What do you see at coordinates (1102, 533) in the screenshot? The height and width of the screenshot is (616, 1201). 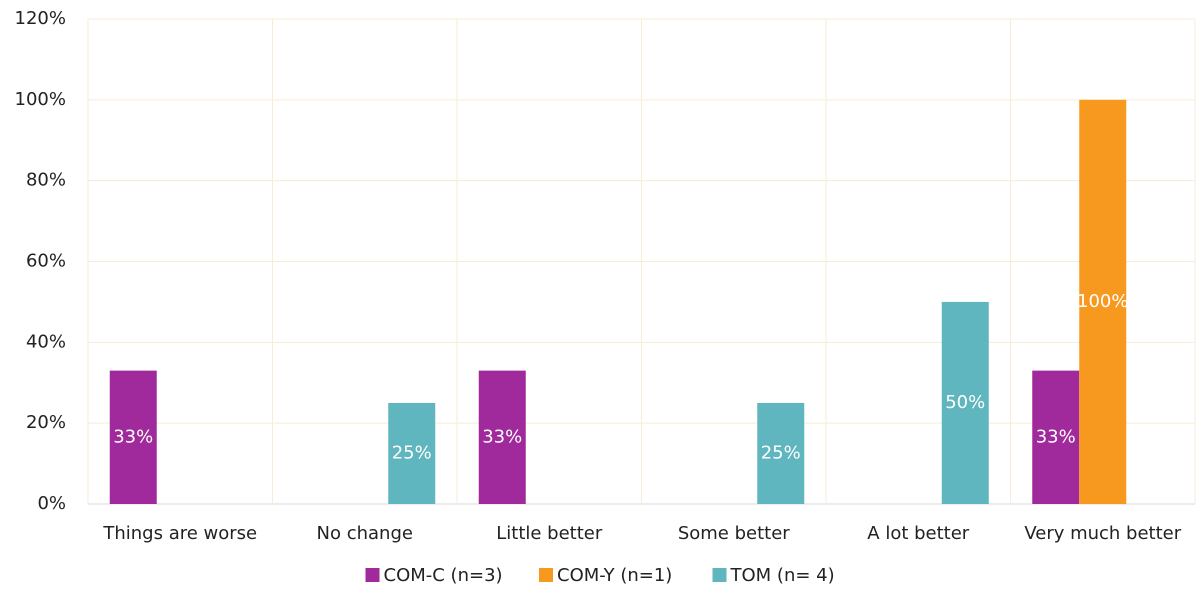 I see `x-tick-label: Very much better` at bounding box center [1102, 533].